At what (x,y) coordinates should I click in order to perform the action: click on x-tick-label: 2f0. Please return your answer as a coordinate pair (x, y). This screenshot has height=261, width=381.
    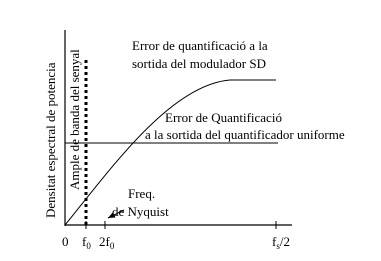
    Looking at the image, I should click on (107, 242).